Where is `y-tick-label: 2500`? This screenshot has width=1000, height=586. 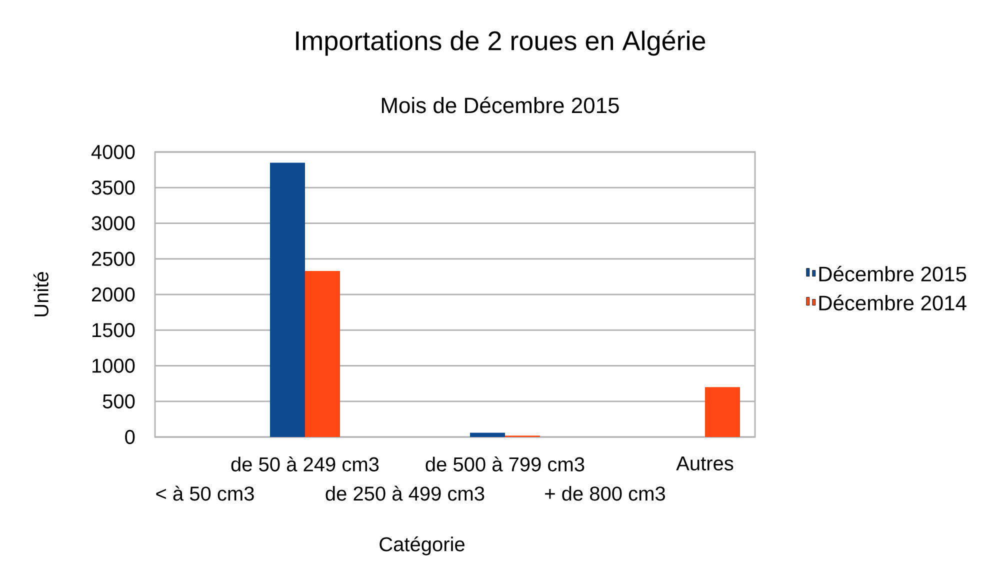 y-tick-label: 2500 is located at coordinates (113, 259).